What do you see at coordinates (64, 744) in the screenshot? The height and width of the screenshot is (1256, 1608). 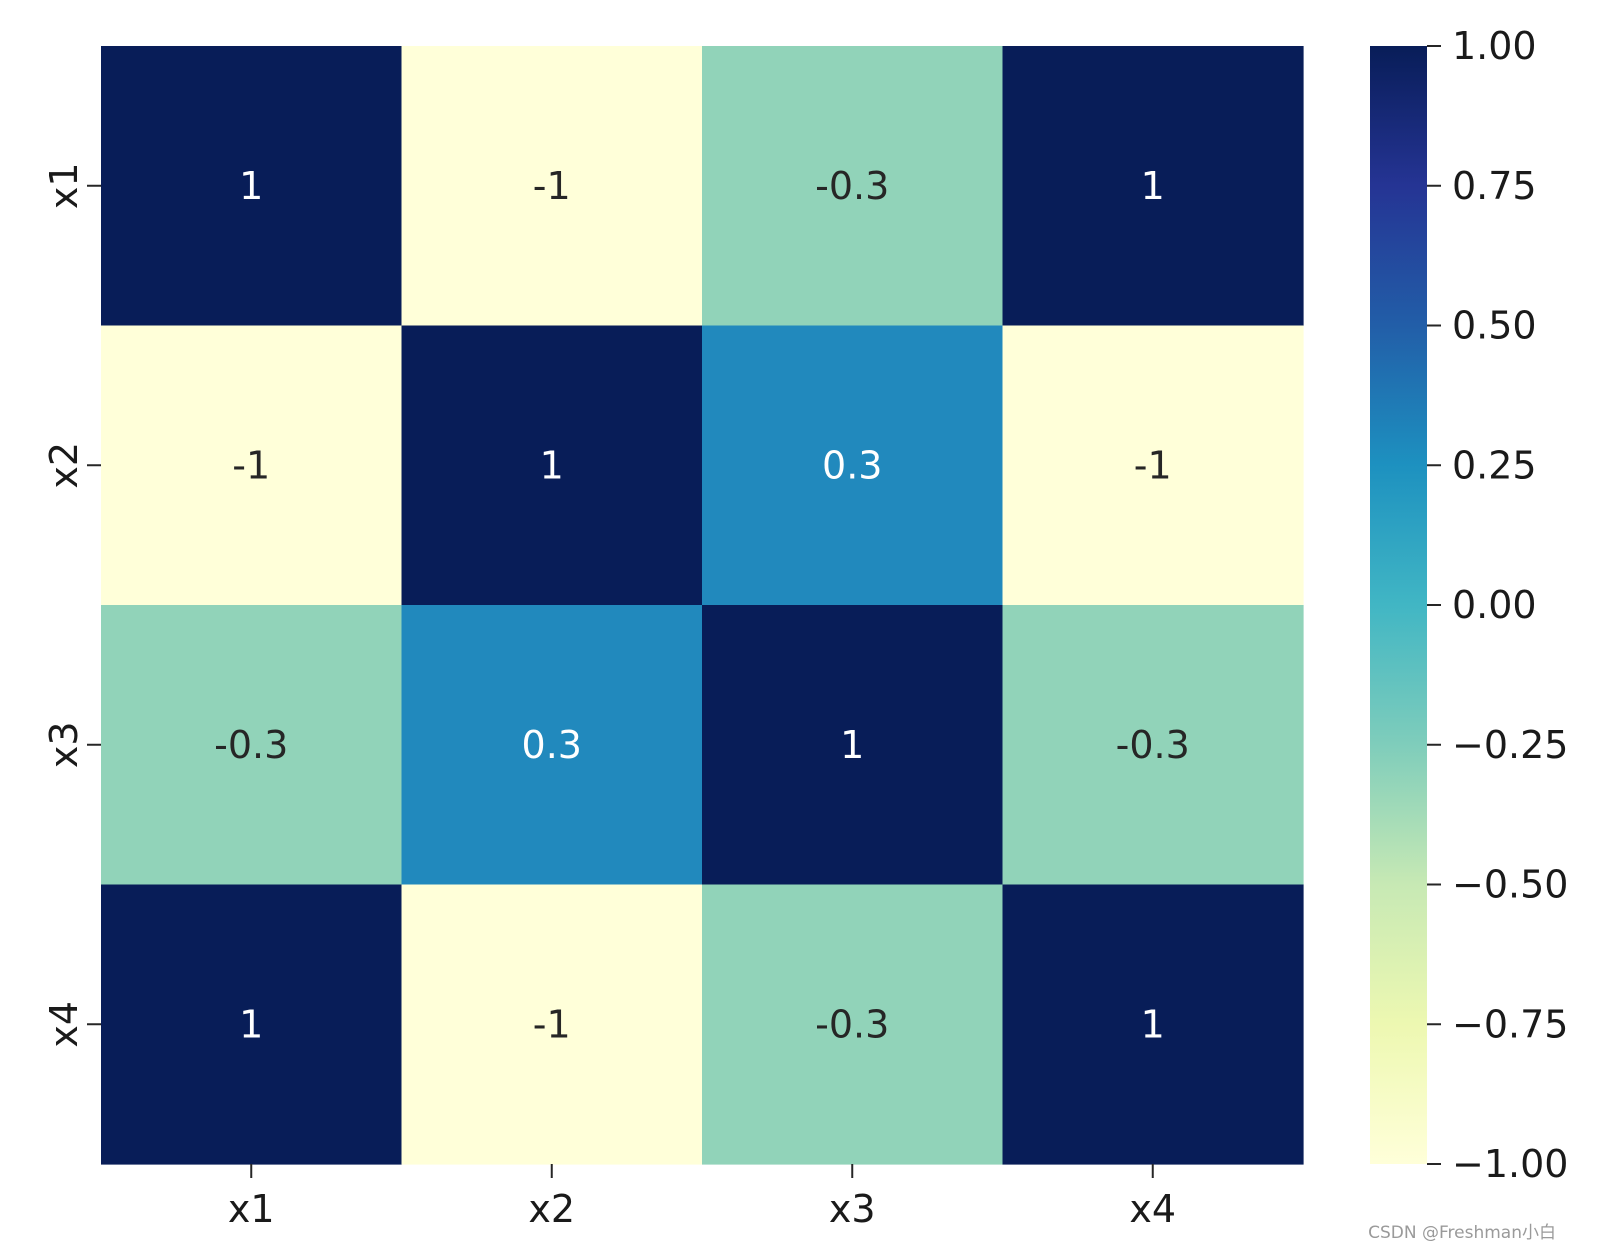 I see `y-tick-label: x3` at bounding box center [64, 744].